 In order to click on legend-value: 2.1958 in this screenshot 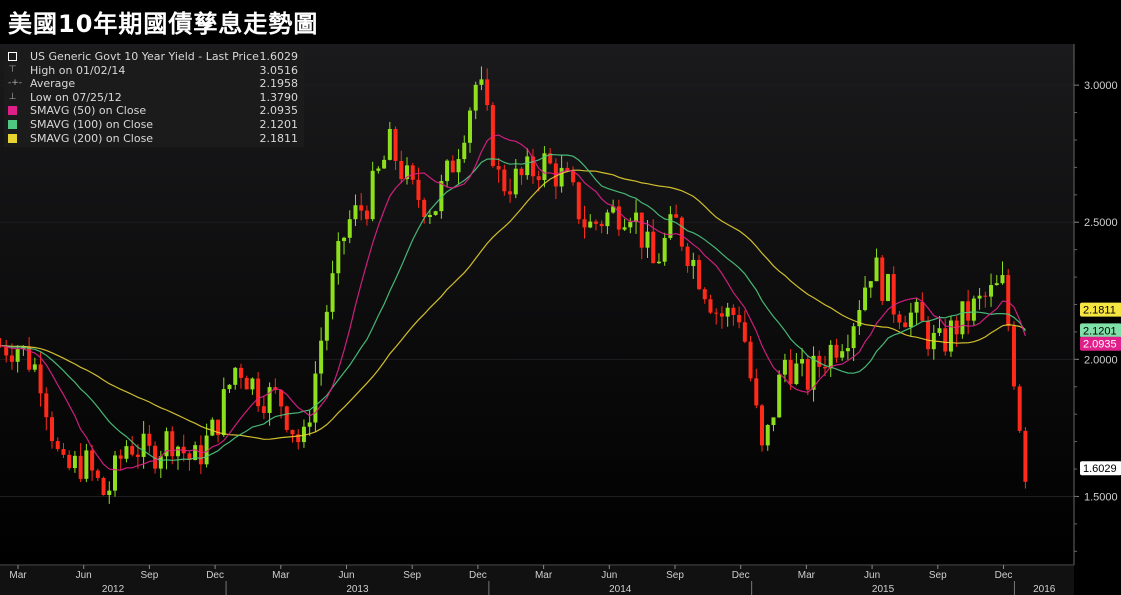, I will do `click(279, 84)`.